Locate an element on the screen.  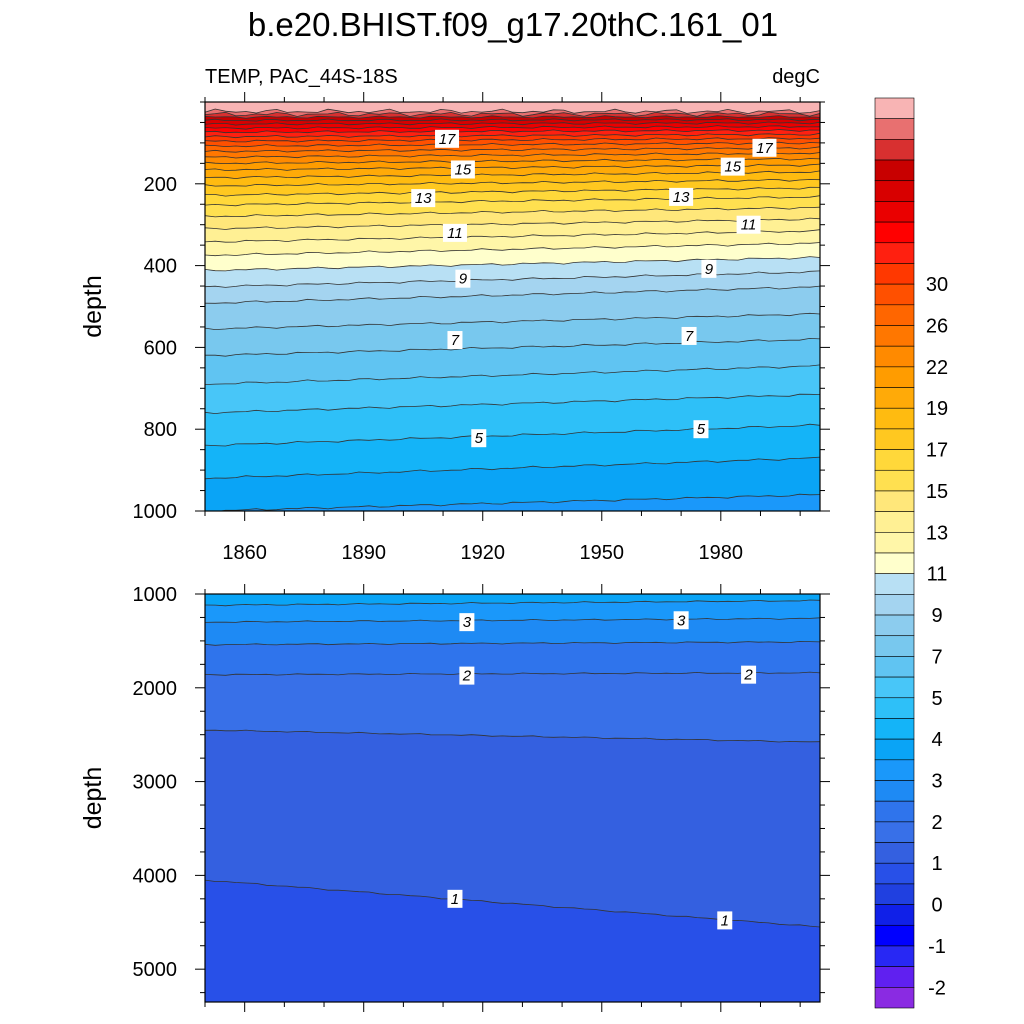
upper-contour-label: 13 is located at coordinates (681, 196).